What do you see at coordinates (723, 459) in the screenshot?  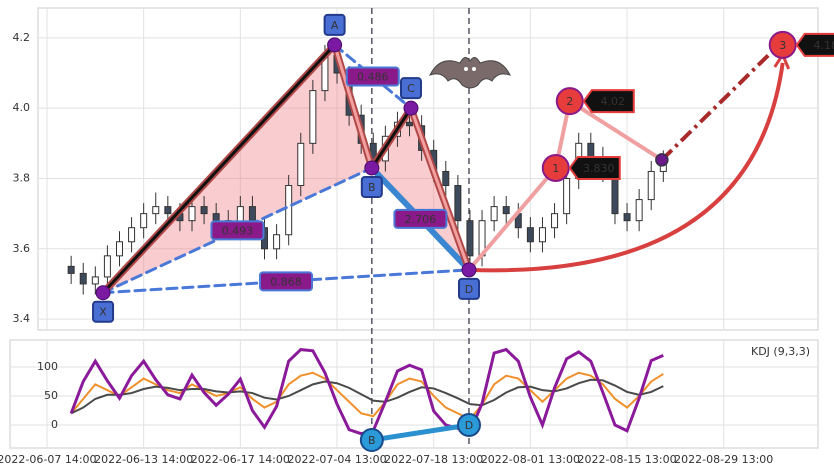 I see `x-tick-label: 2022-08-29 13:00` at bounding box center [723, 459].